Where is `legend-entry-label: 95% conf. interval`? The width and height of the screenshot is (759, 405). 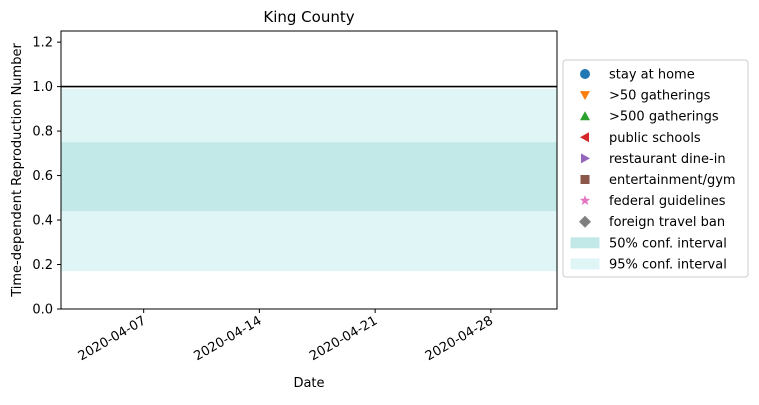 legend-entry-label: 95% conf. interval is located at coordinates (668, 264).